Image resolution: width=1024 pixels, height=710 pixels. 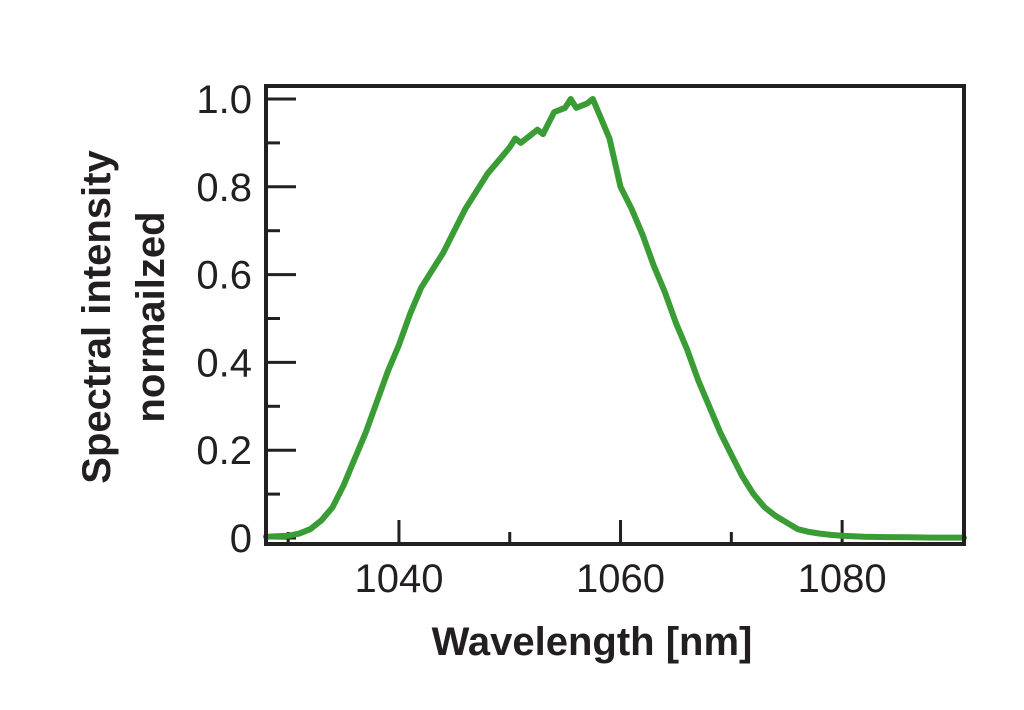 I want to click on y-tick-label: 0.4, so click(x=224, y=363).